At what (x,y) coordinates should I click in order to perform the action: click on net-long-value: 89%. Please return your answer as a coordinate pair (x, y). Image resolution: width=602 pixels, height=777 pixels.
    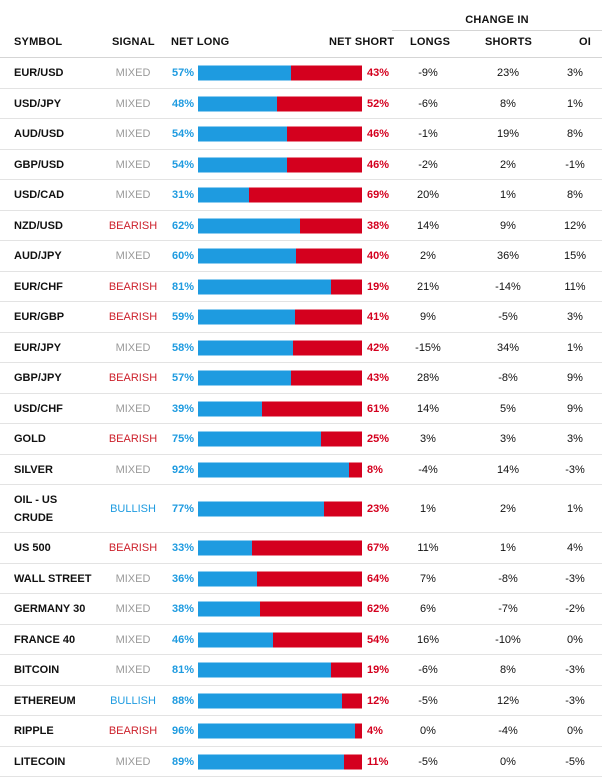
    Looking at the image, I should click on (182, 761).